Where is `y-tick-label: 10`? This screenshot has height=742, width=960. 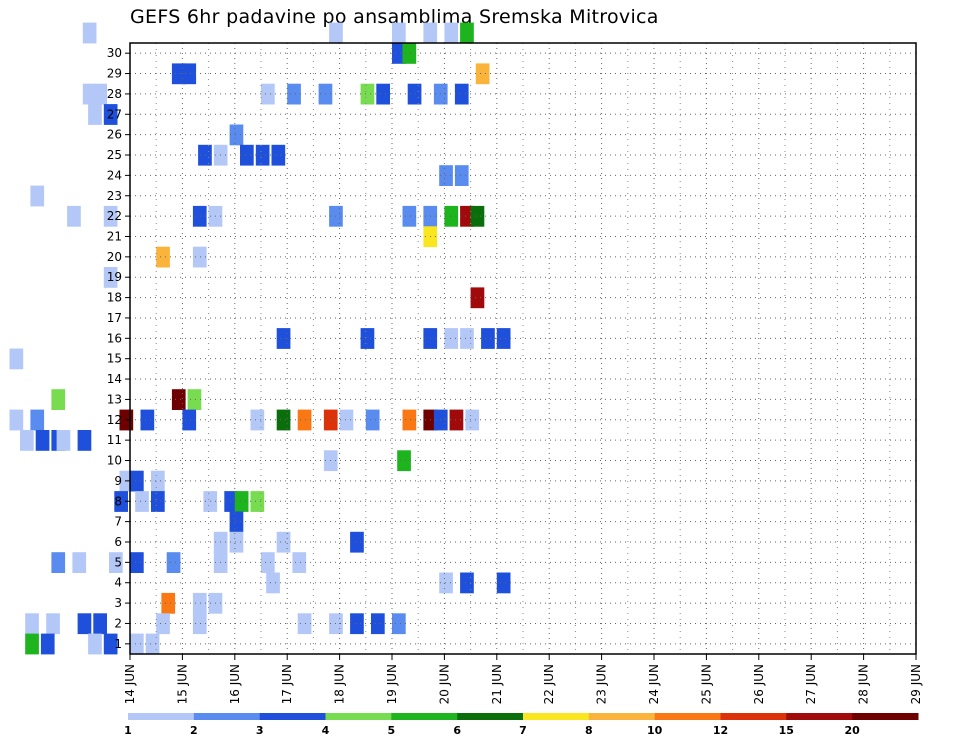 y-tick-label: 10 is located at coordinates (114, 461).